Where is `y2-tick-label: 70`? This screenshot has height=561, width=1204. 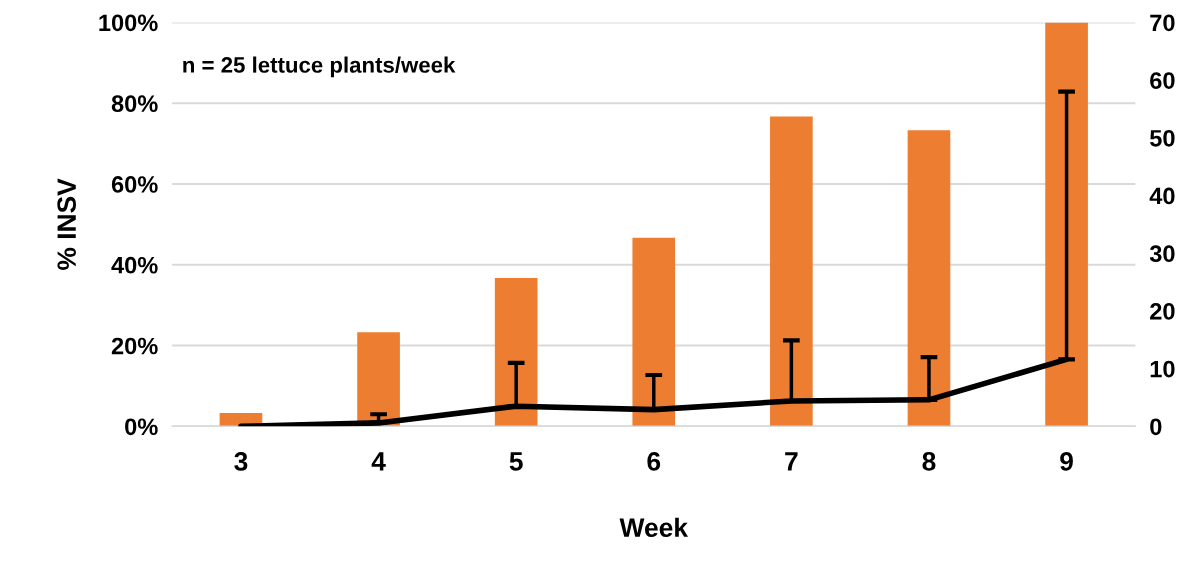
y2-tick-label: 70 is located at coordinates (1162, 23).